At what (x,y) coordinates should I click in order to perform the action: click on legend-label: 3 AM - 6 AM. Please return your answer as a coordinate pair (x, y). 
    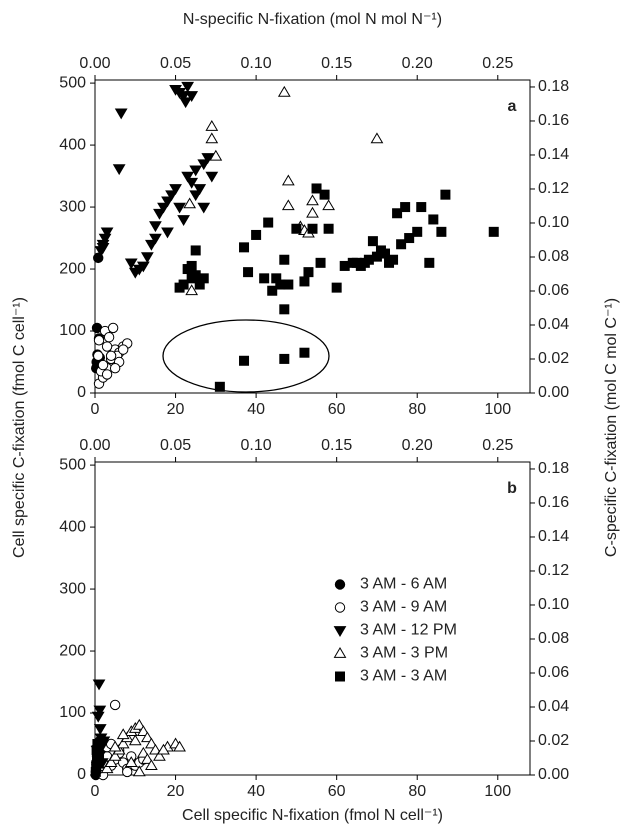
    Looking at the image, I should click on (403, 584).